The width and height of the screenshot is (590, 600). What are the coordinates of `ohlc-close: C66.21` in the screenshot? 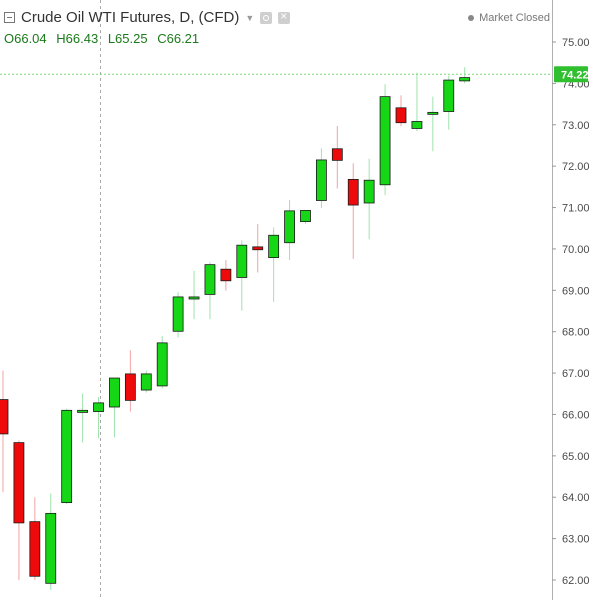 It's located at (178, 38).